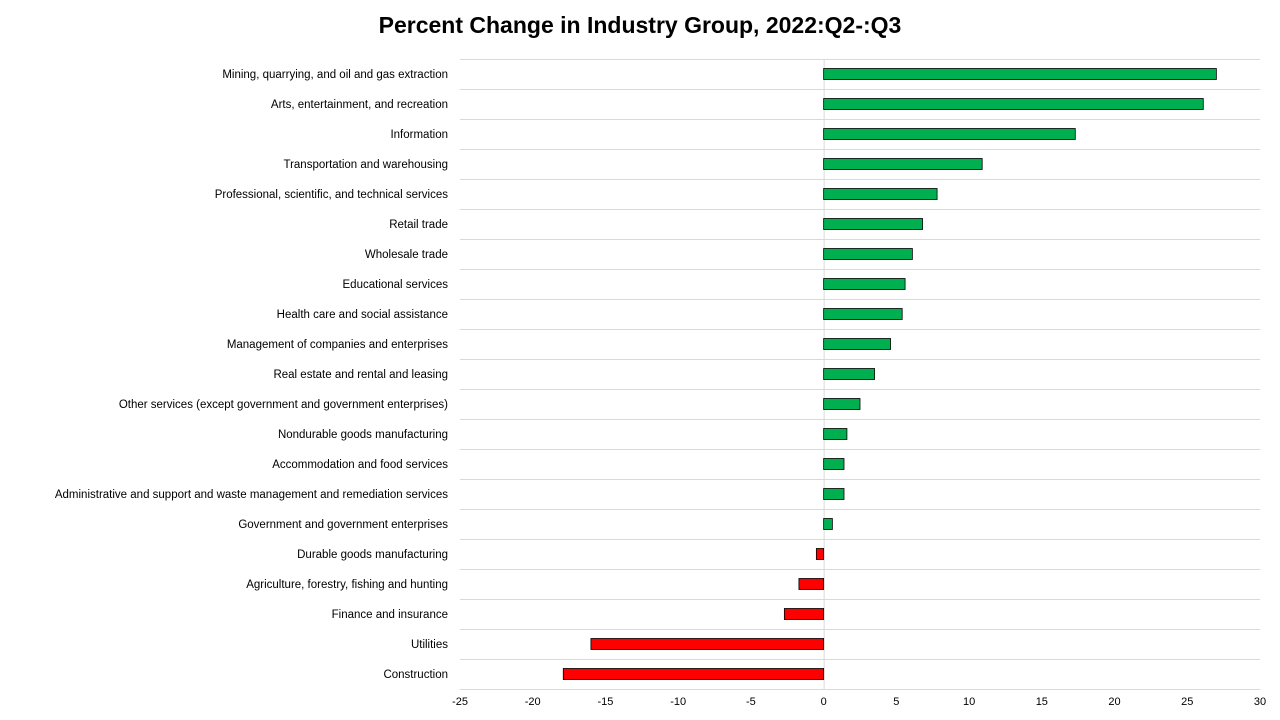  I want to click on x-axis-ticks: -25 -20 -15 -10 -5 0 5 10 15 20 25 30, so click(859, 702).